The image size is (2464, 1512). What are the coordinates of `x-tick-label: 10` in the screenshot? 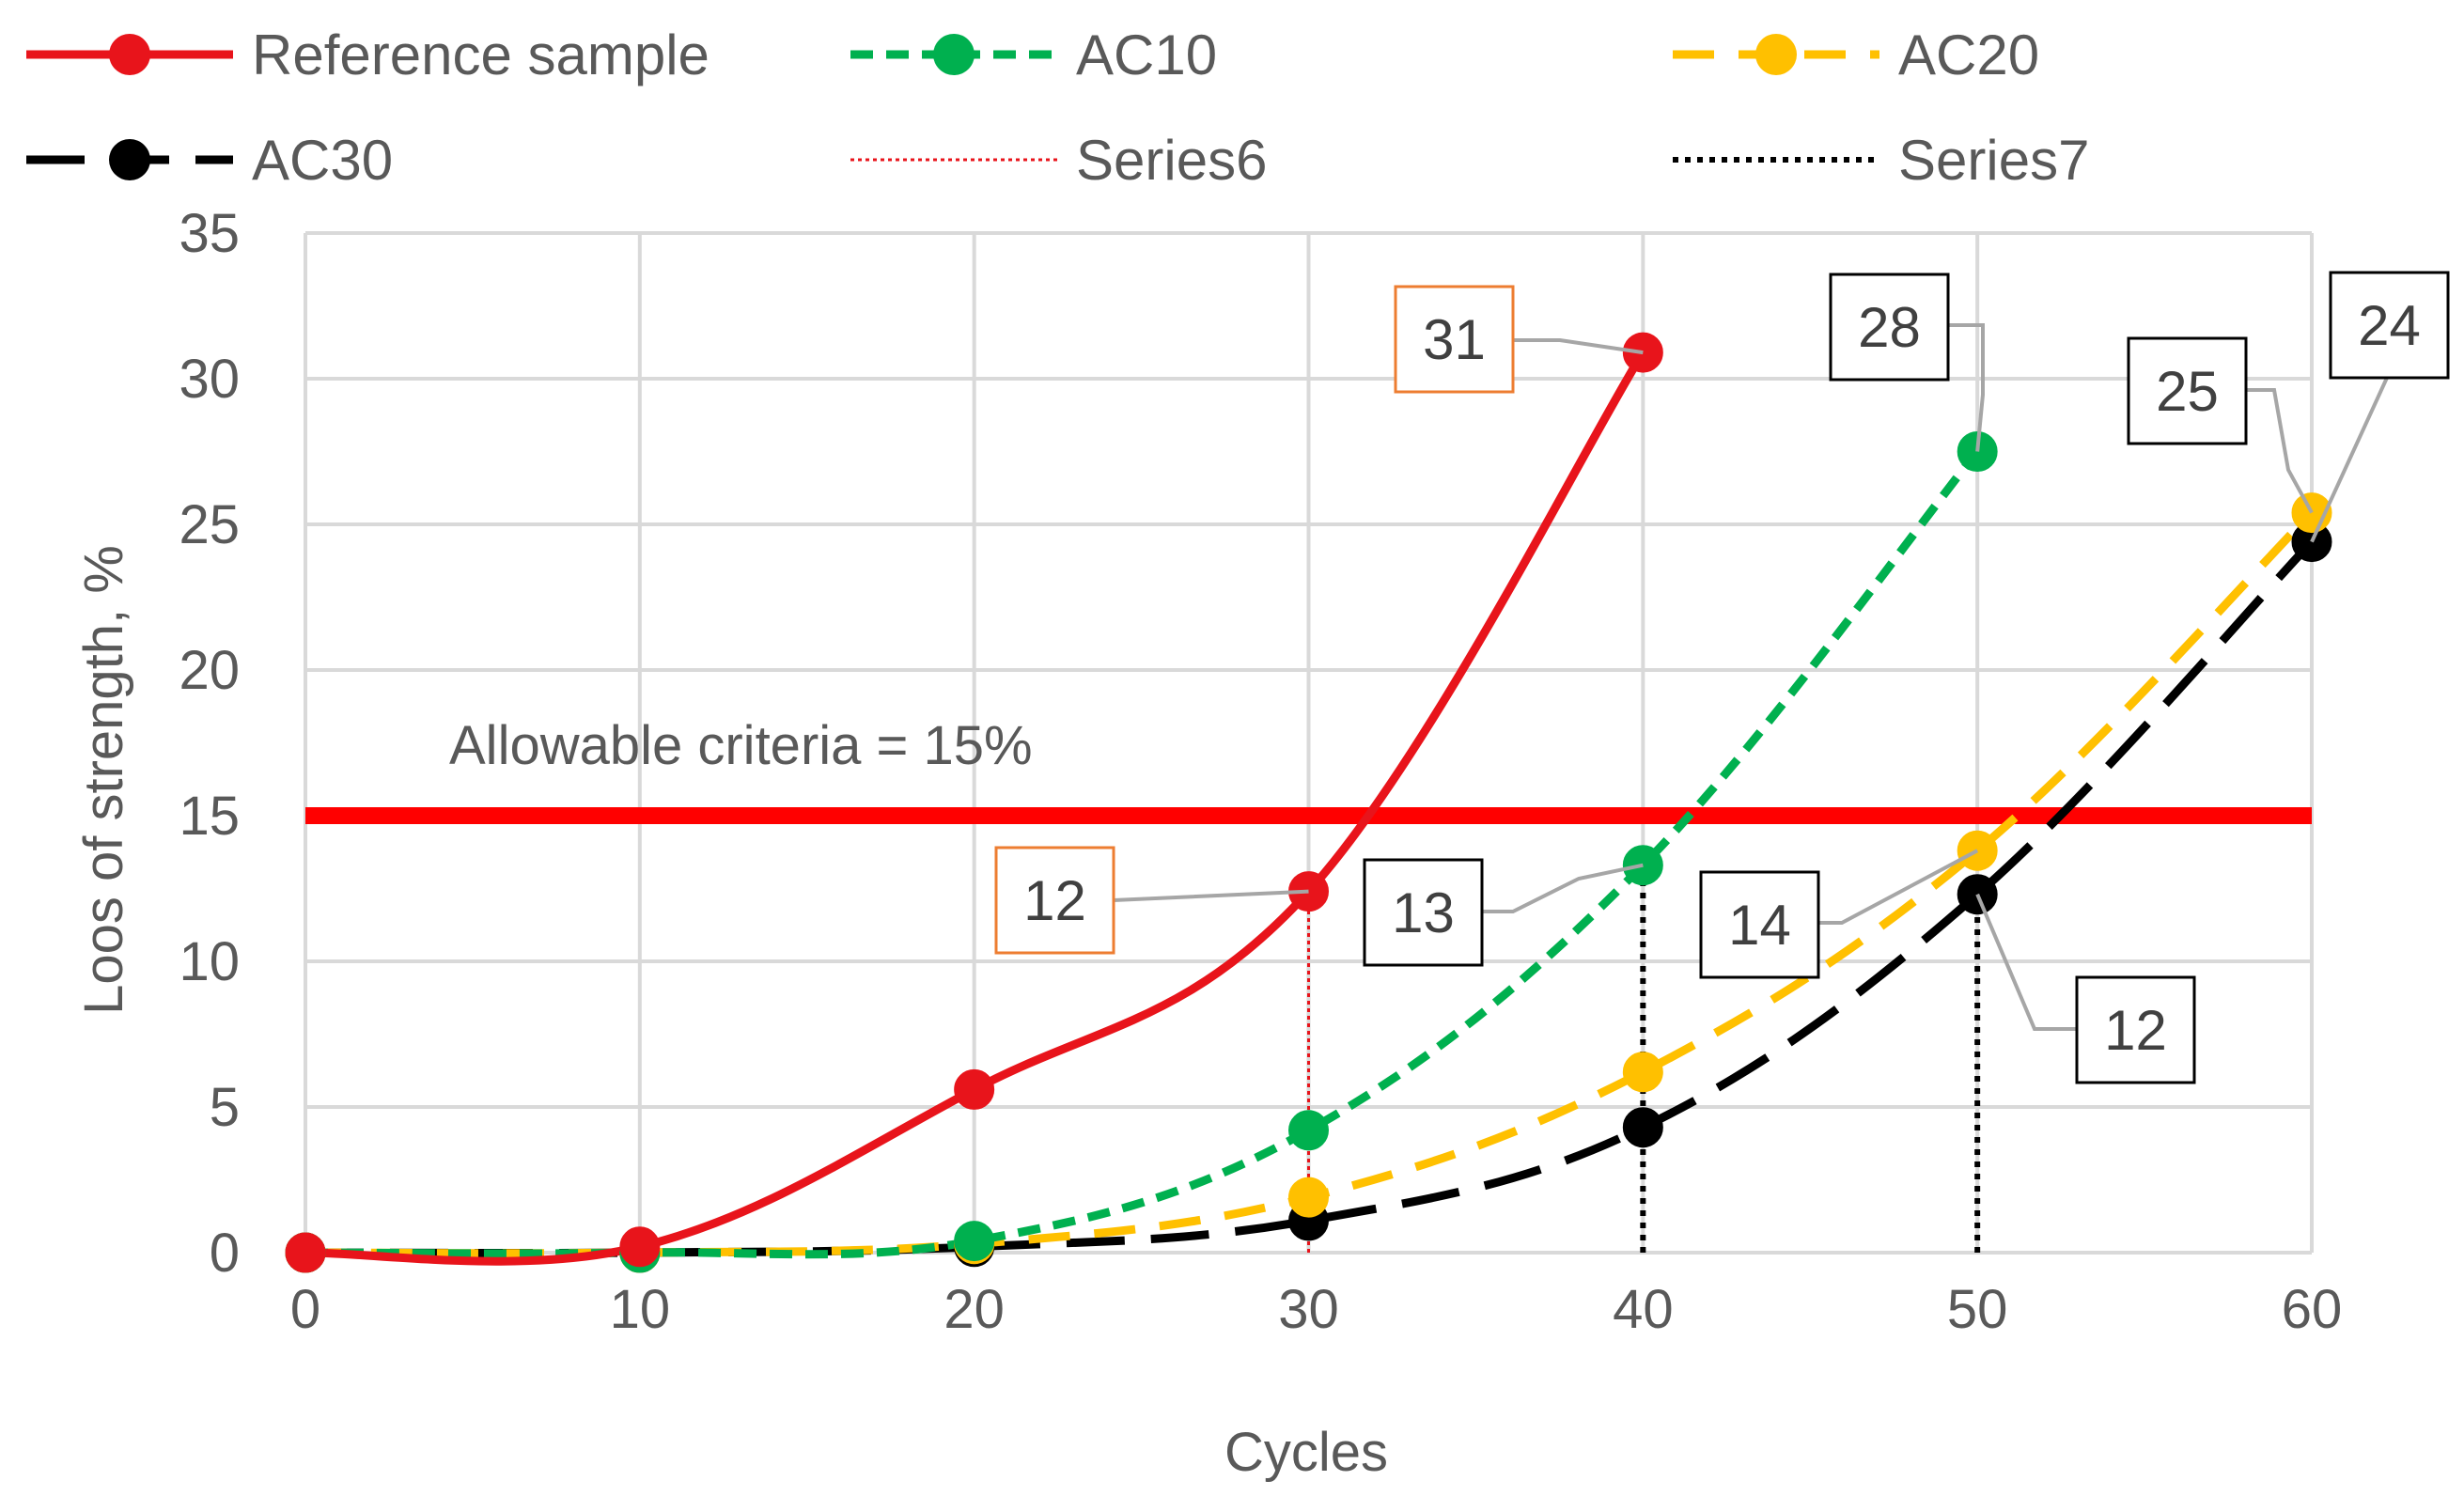 It's located at (640, 1309).